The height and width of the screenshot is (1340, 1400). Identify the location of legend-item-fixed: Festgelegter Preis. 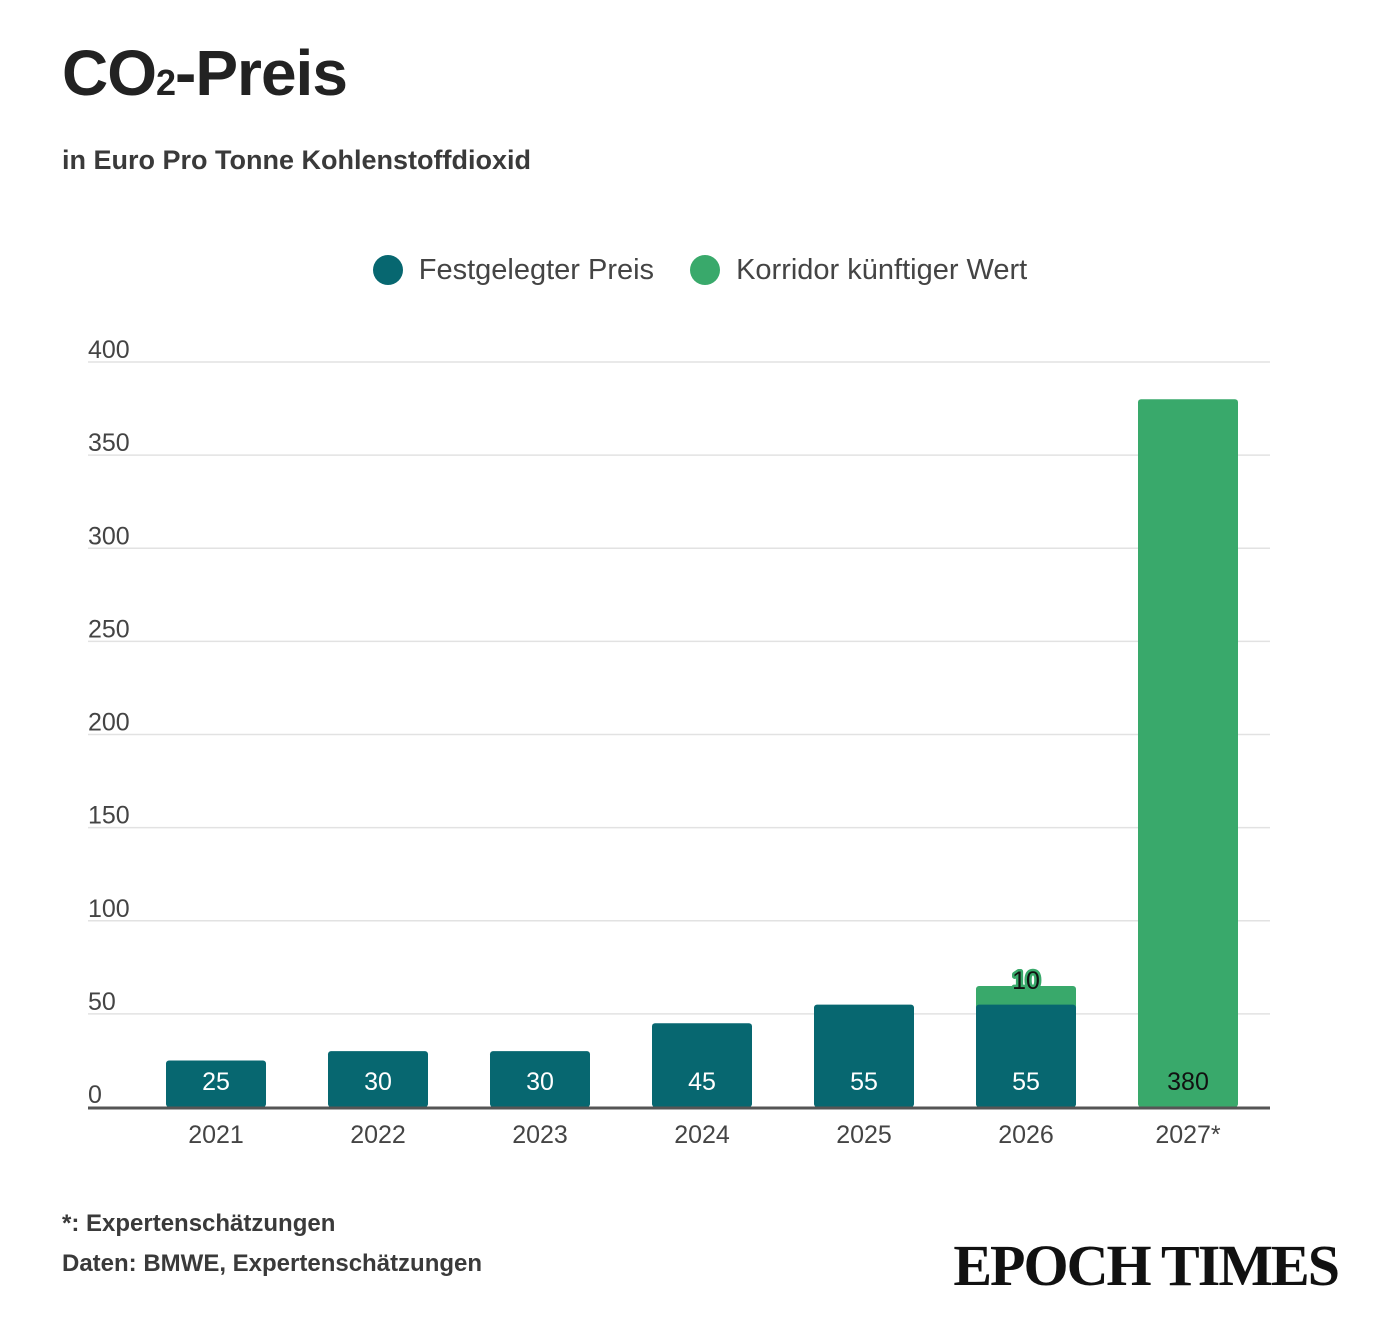
(513, 270).